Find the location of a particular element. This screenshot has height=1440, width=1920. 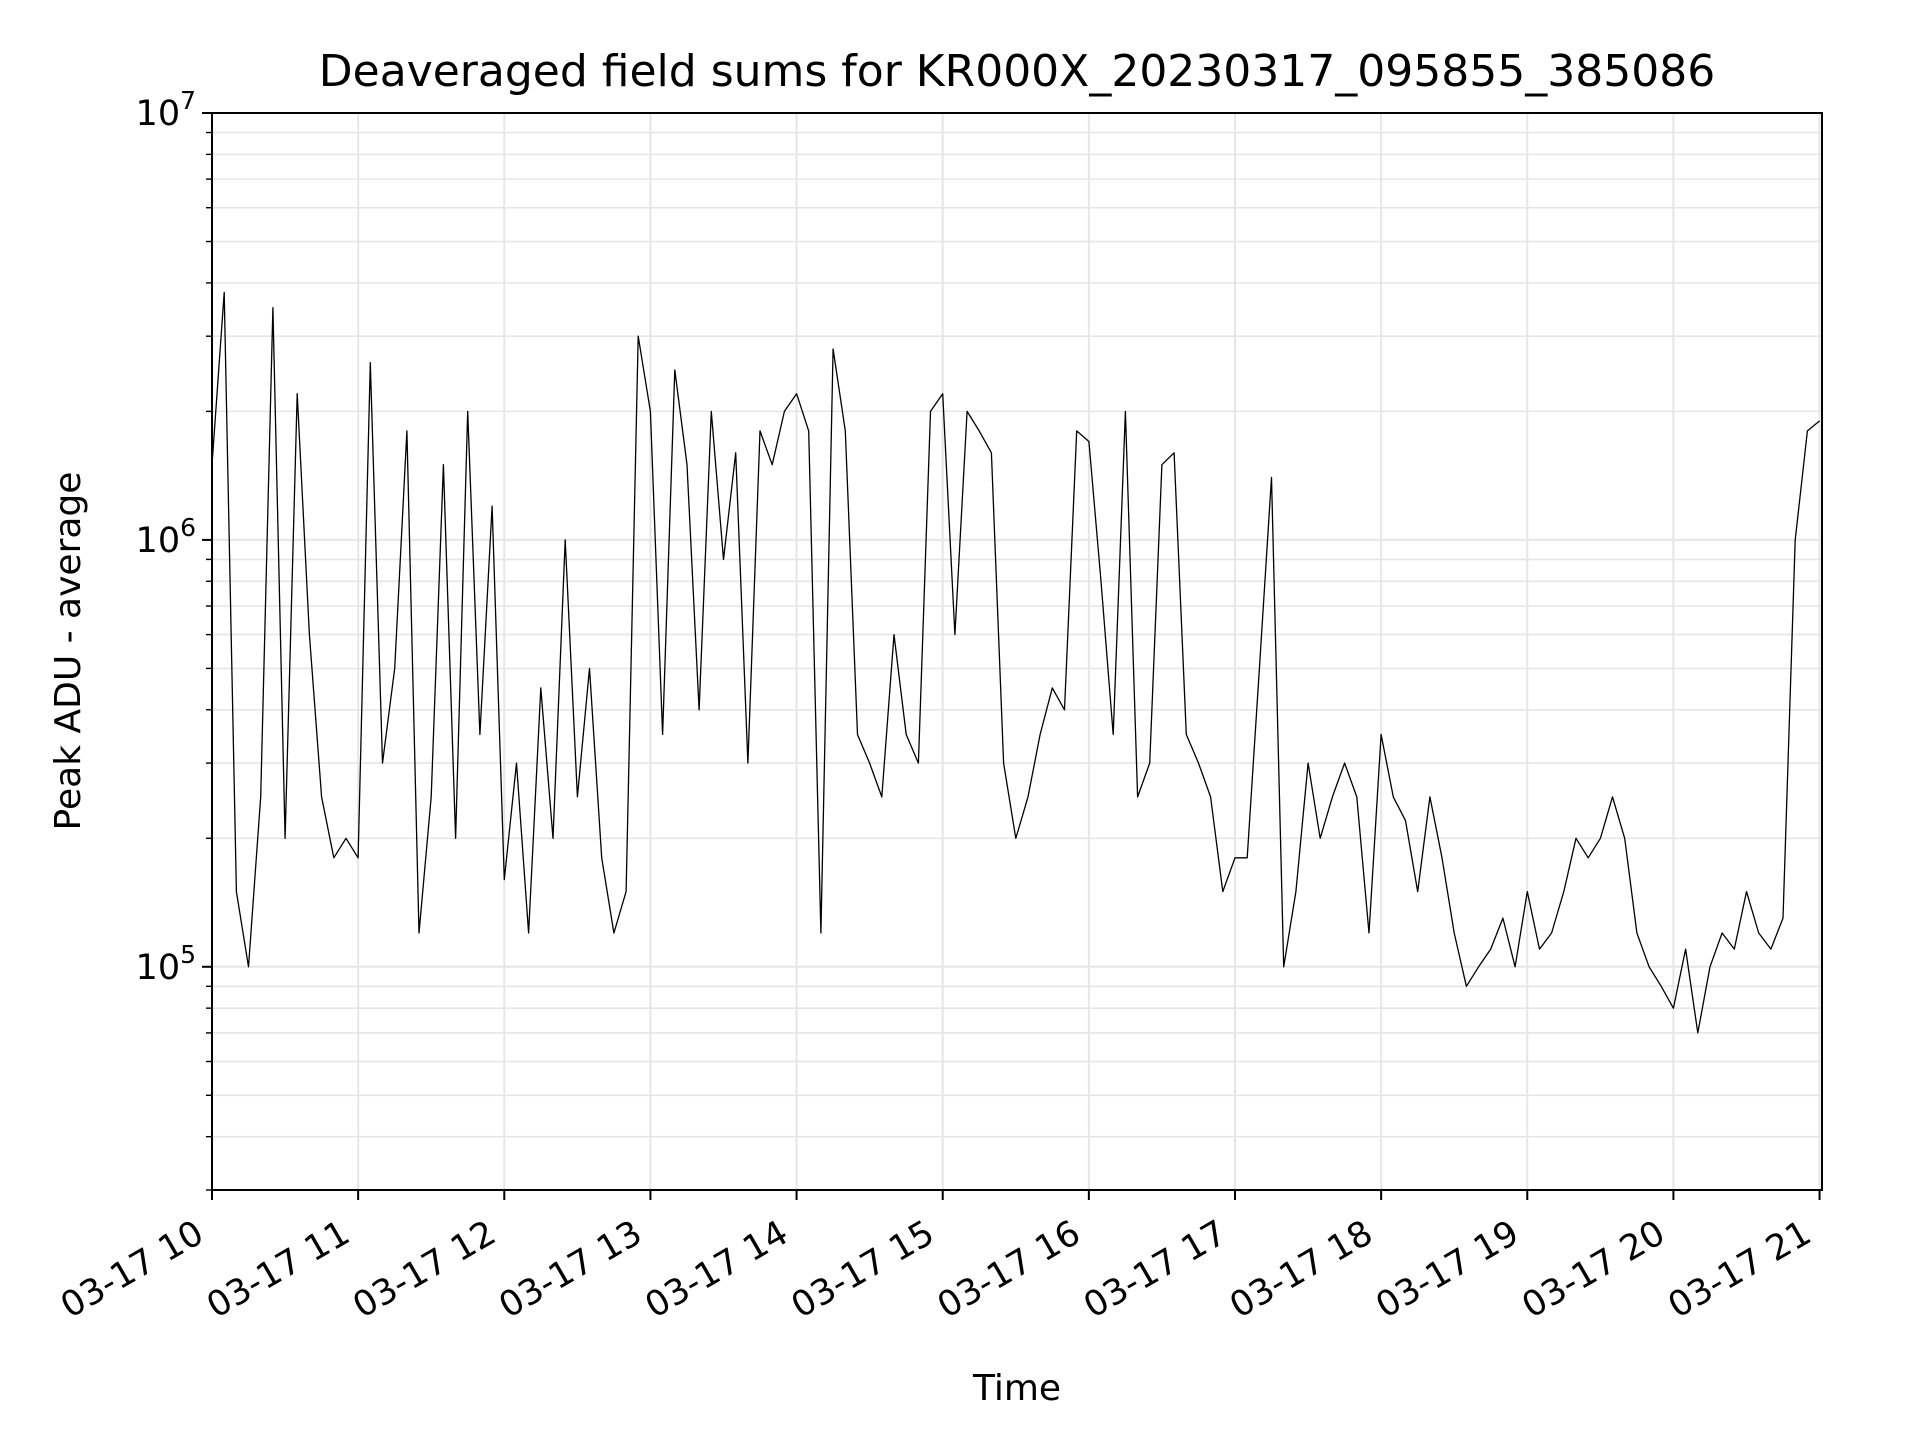

x-axis-label: Time is located at coordinates (1016, 1388).